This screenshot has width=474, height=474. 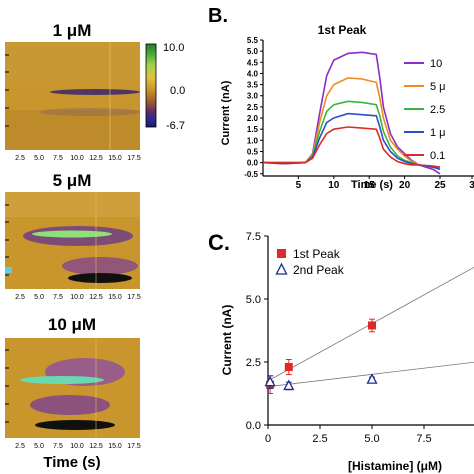 I want to click on colorbar-tick-zero: 0.0, so click(x=177, y=91).